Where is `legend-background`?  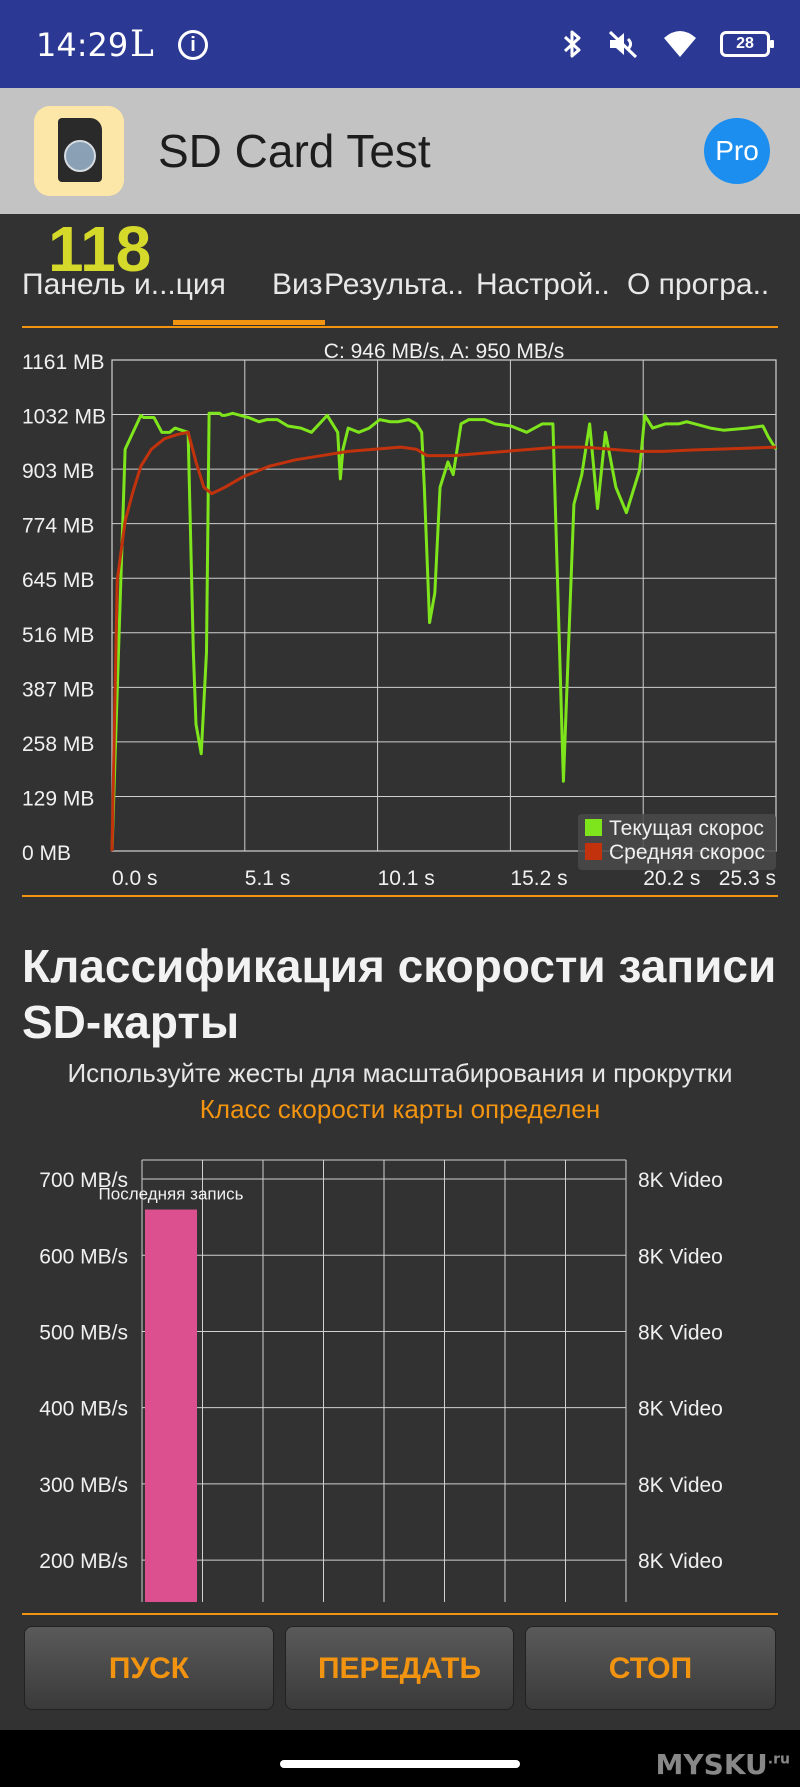 legend-background is located at coordinates (677, 842).